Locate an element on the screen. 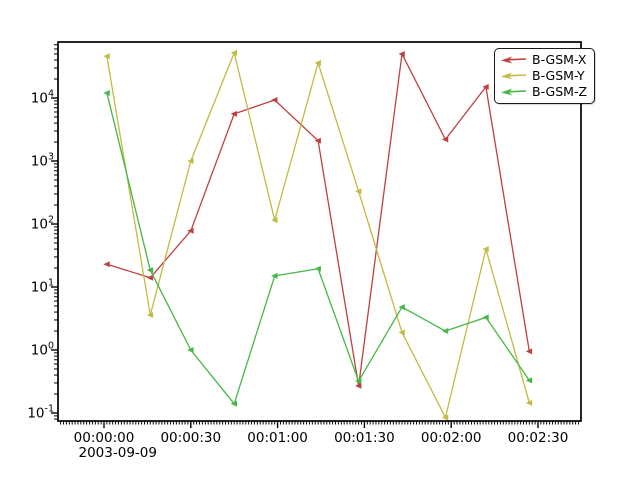 This screenshot has width=640, height=480. x-tick-label: 00:02:30 is located at coordinates (538, 438).